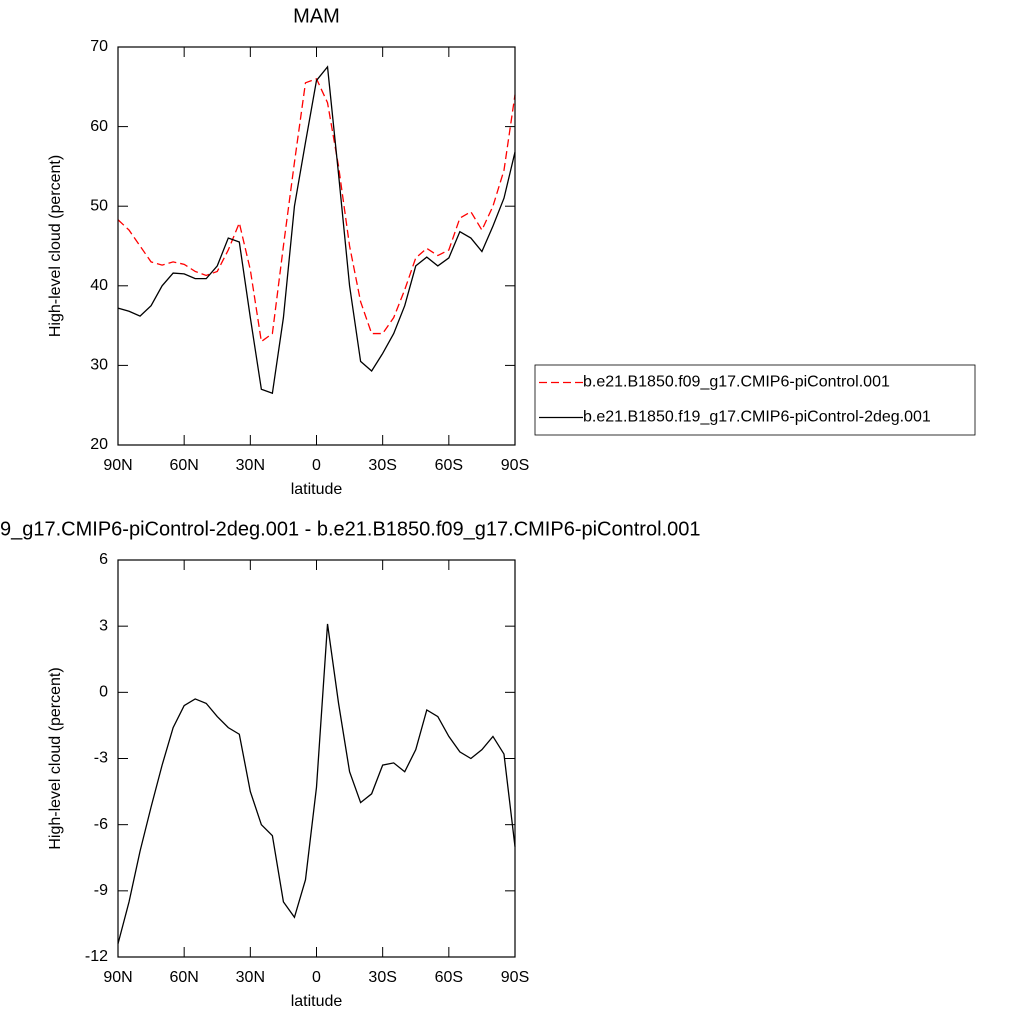 The image size is (1024, 1024). I want to click on y-tick-label: -9, so click(101, 890).